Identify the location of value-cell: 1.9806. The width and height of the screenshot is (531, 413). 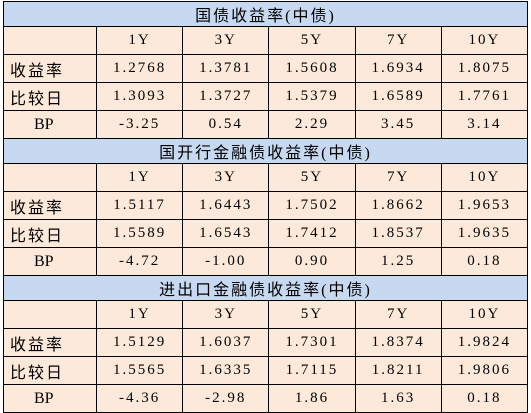
(484, 370).